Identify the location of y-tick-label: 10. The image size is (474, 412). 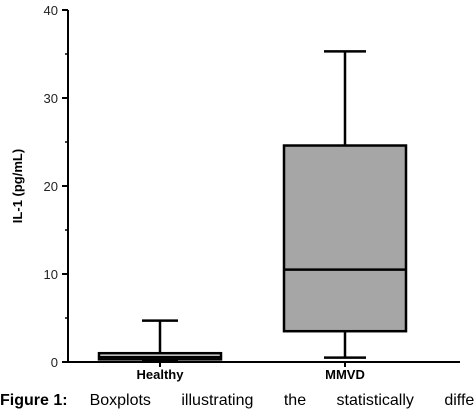
(51, 274).